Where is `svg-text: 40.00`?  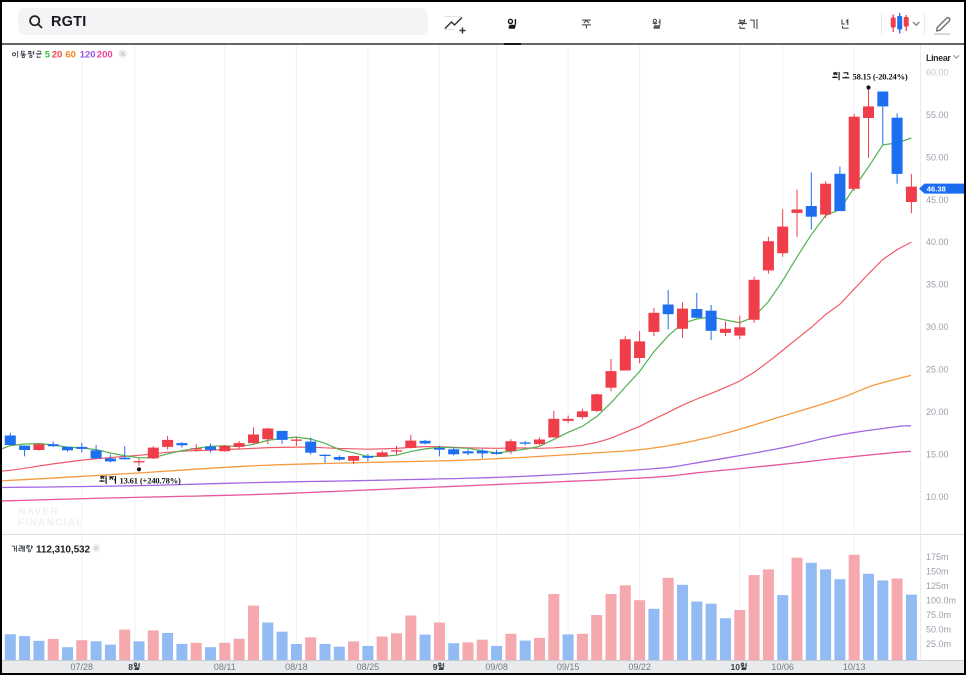 svg-text: 40.00 is located at coordinates (937, 242).